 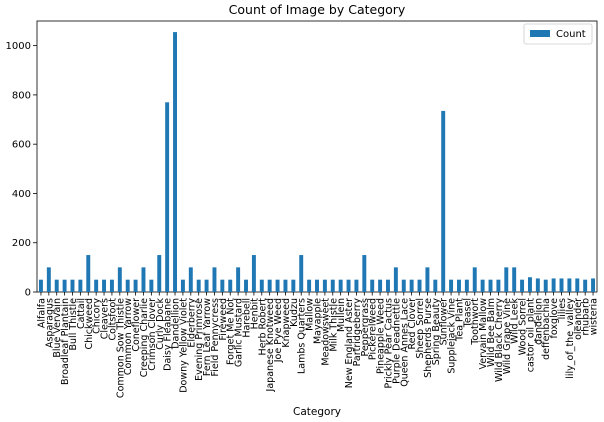 I want to click on x-tick-label: dandelion, so click(x=538, y=321).